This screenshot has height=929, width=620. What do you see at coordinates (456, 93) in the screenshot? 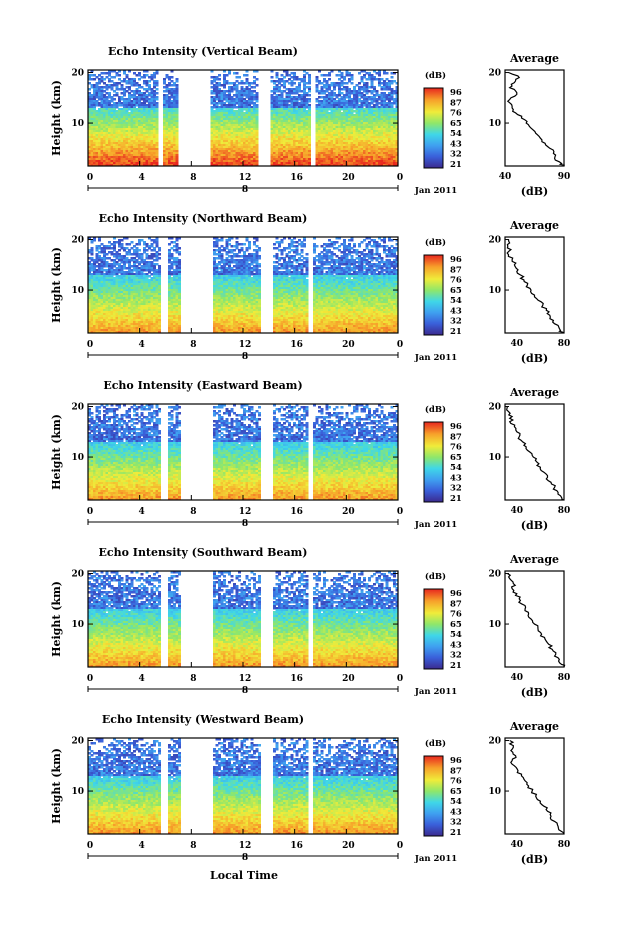
I see `colorbar-tick-label: 96` at bounding box center [456, 93].